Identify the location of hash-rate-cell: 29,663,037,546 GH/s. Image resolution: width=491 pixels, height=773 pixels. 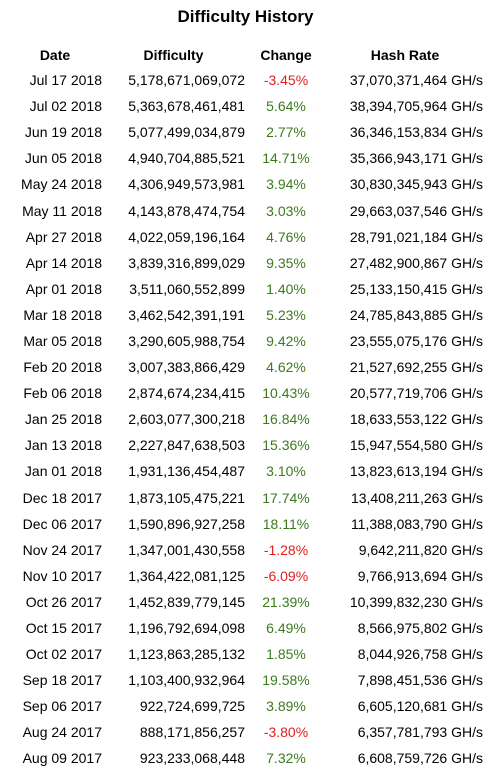
(416, 210).